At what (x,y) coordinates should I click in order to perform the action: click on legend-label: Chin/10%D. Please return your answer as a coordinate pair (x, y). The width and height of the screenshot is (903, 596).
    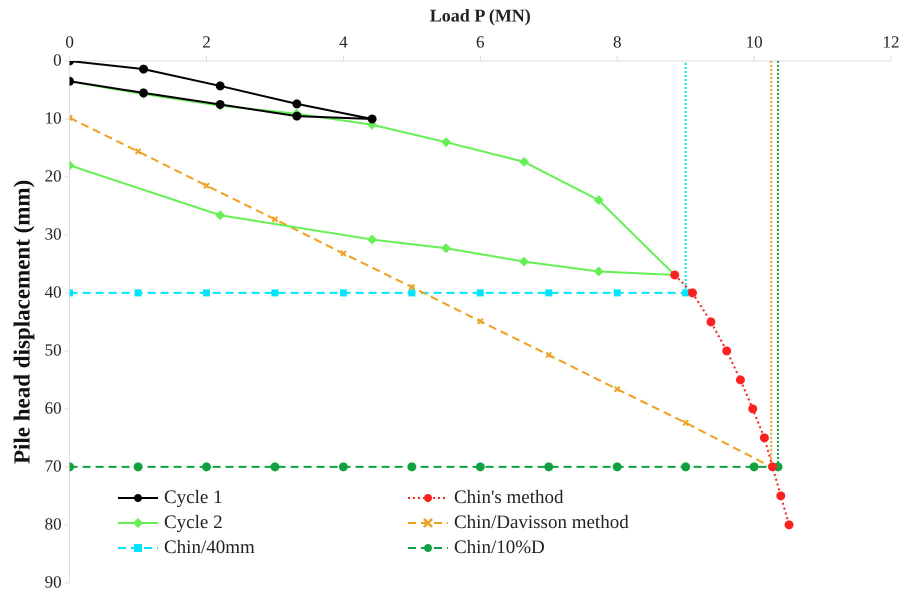
    Looking at the image, I should click on (499, 547).